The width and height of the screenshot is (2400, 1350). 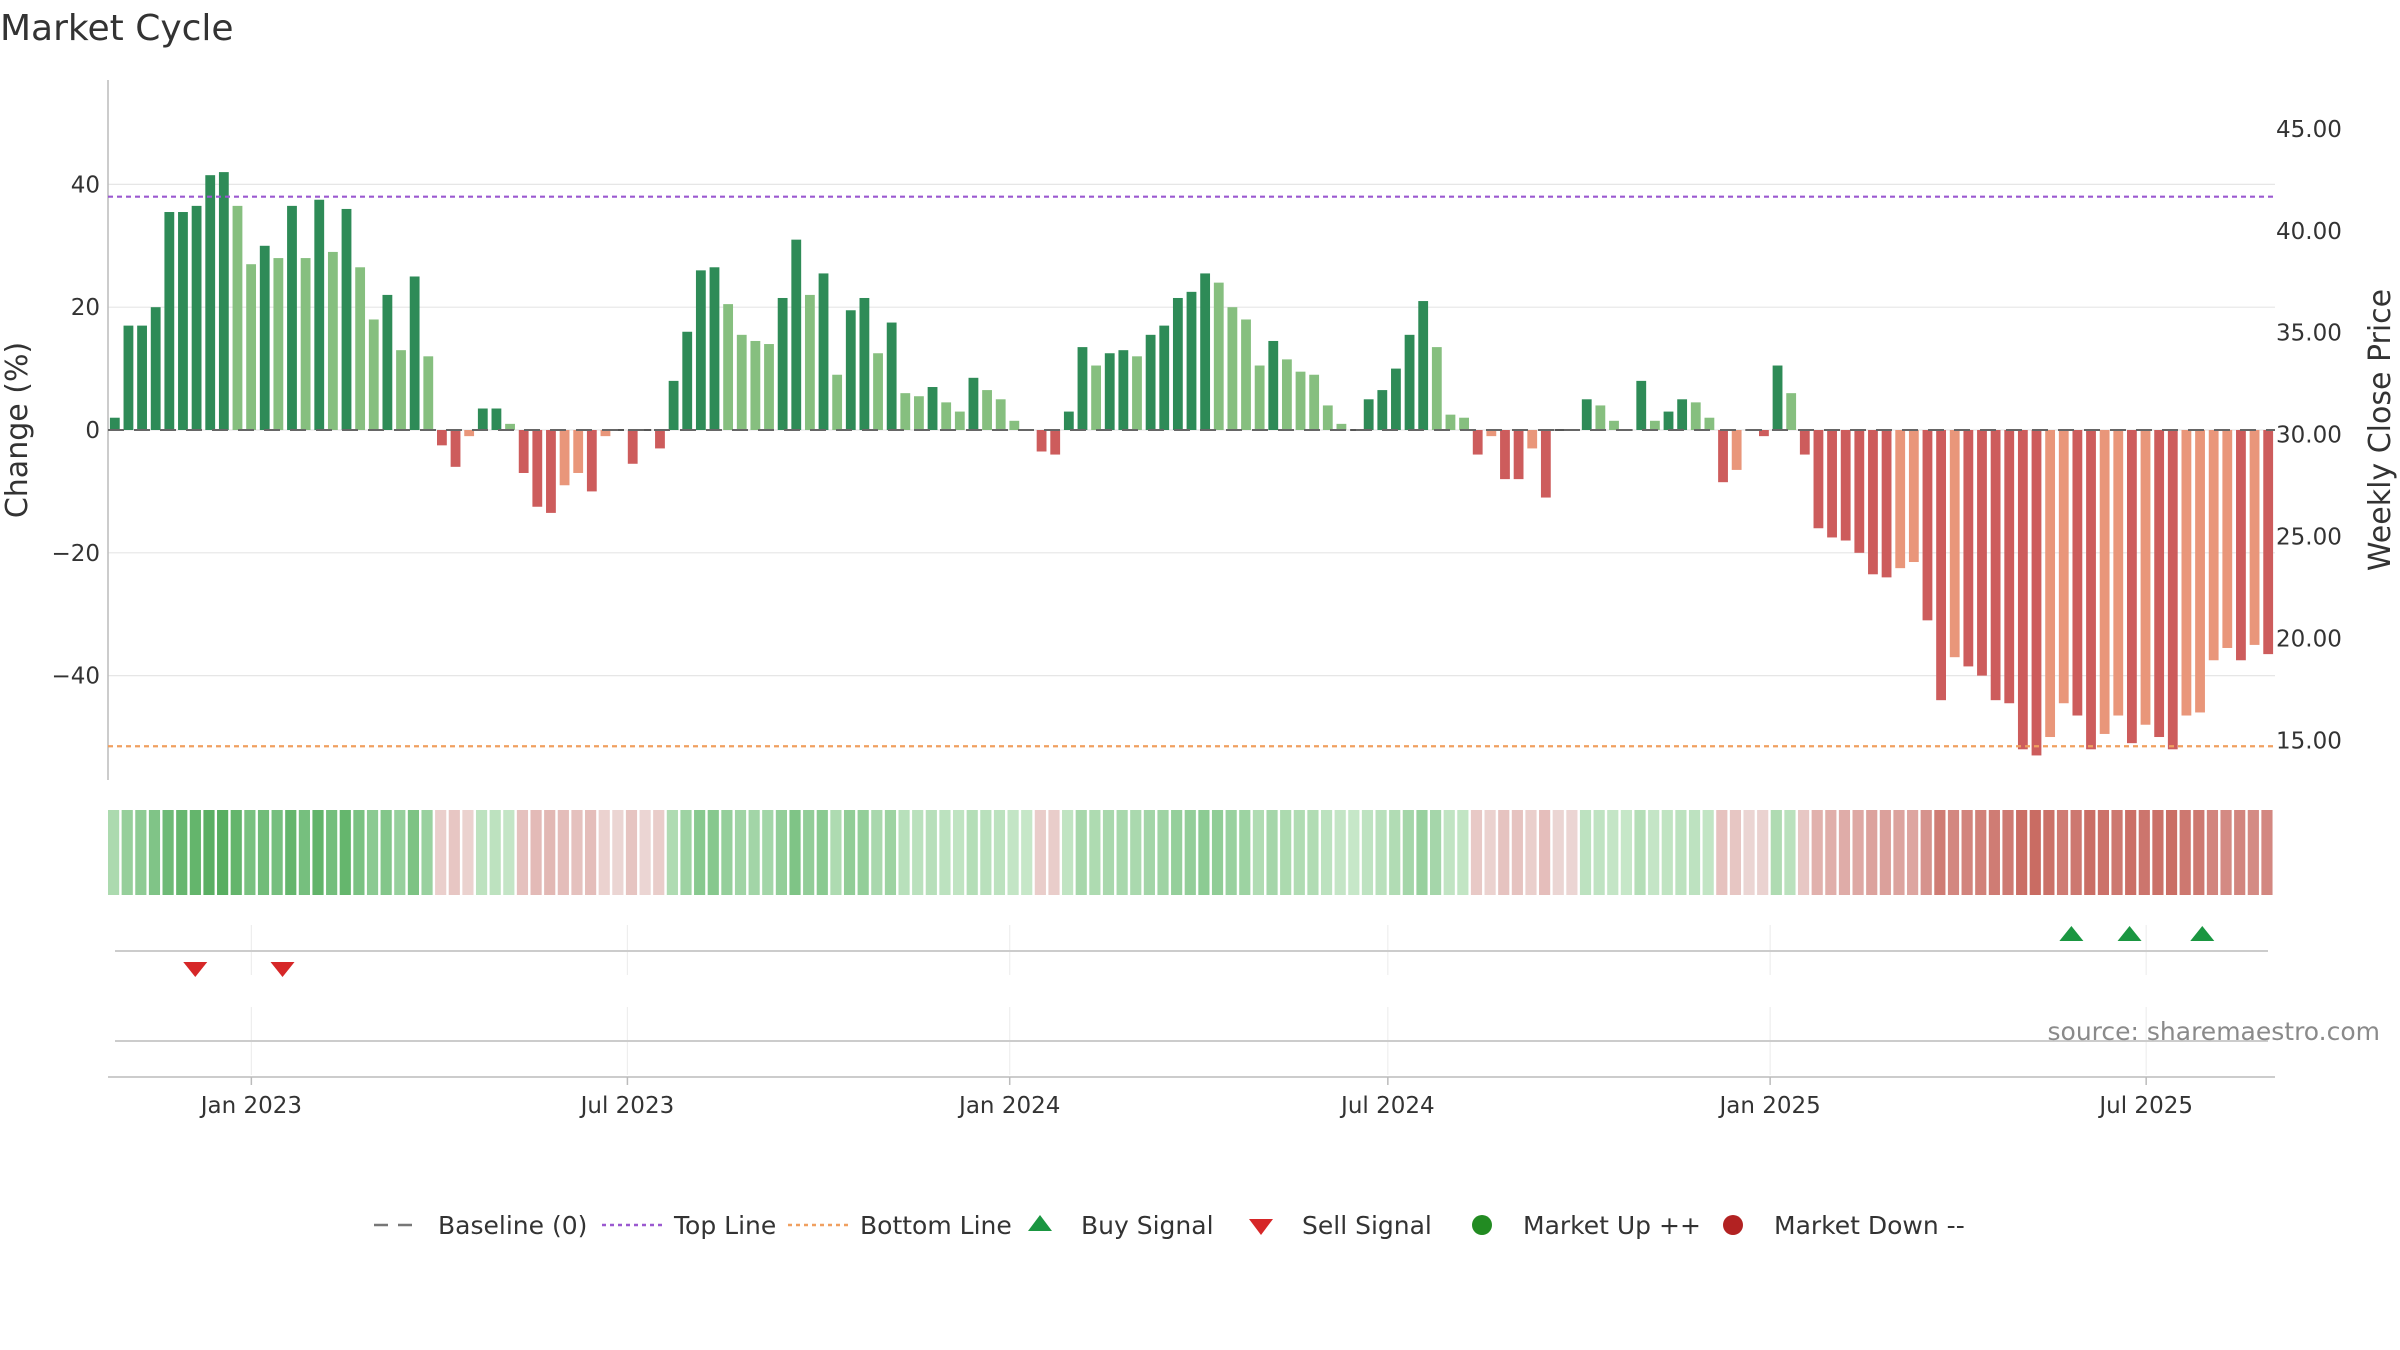 I want to click on left-tick-label: −20, so click(x=75, y=554).